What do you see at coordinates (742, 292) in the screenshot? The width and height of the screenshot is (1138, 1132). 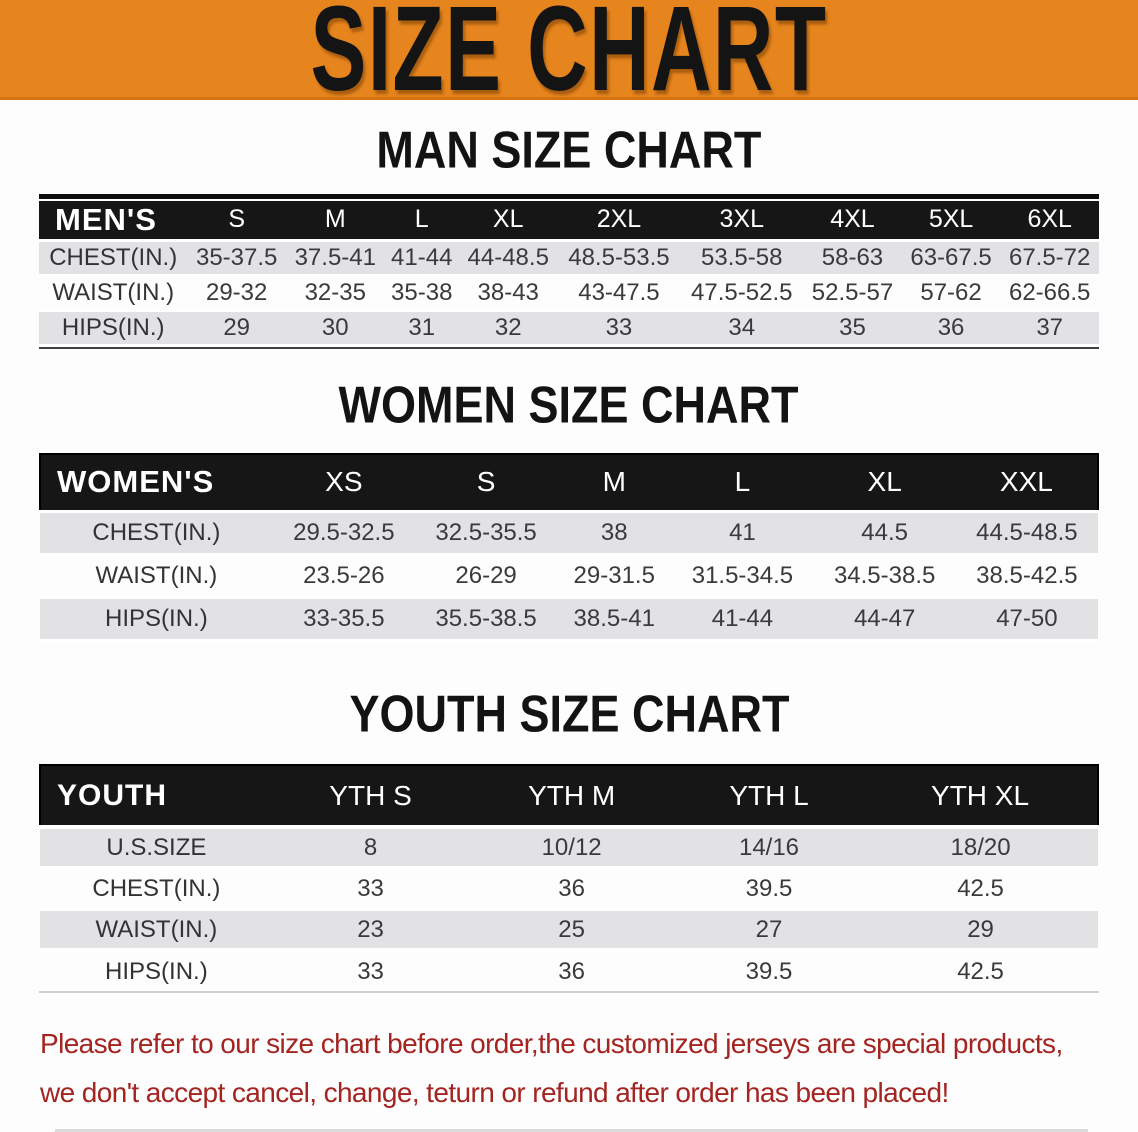 I see `size-value-cell: 47.5-52.5` at bounding box center [742, 292].